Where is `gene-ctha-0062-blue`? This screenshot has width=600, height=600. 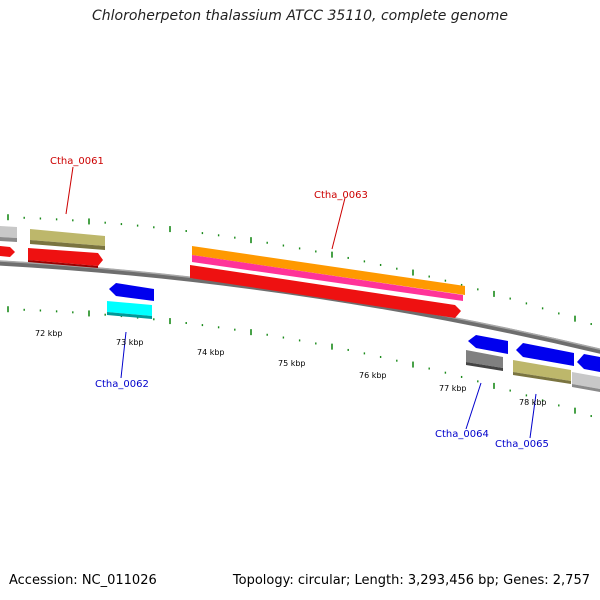
gene-ctha-0062-blue is located at coordinates (131, 292).